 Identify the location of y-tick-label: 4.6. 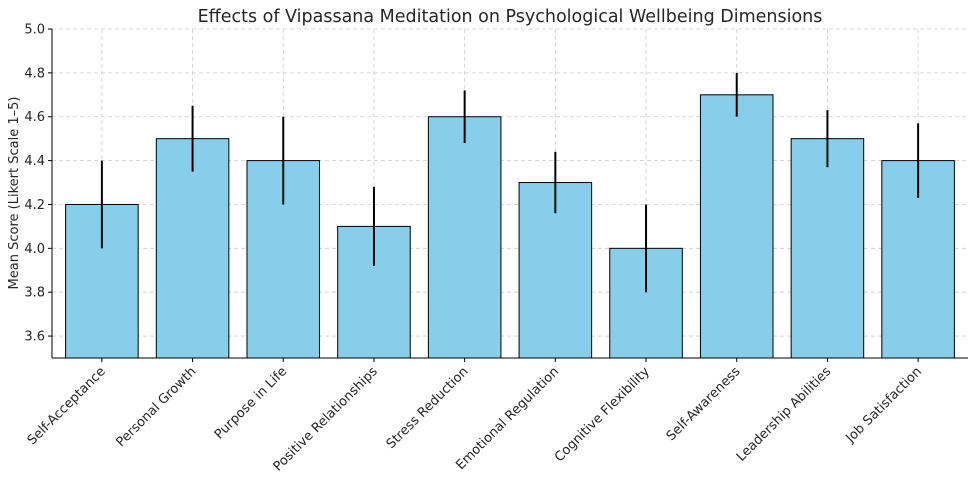
(34, 117).